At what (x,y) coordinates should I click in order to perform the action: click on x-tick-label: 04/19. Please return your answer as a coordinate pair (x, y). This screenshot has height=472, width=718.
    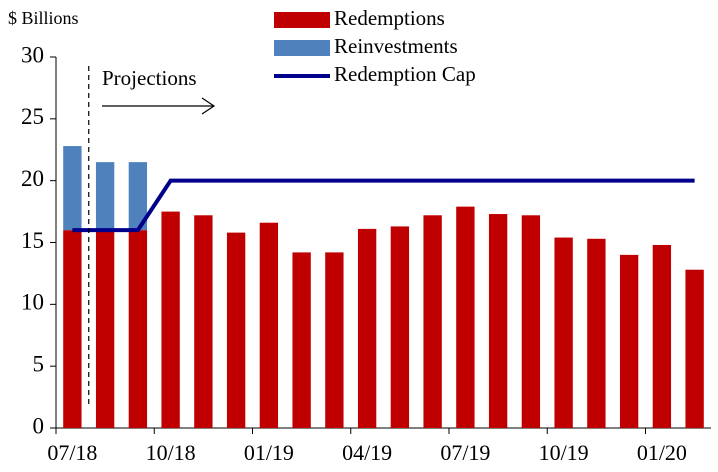
    Looking at the image, I should click on (367, 452).